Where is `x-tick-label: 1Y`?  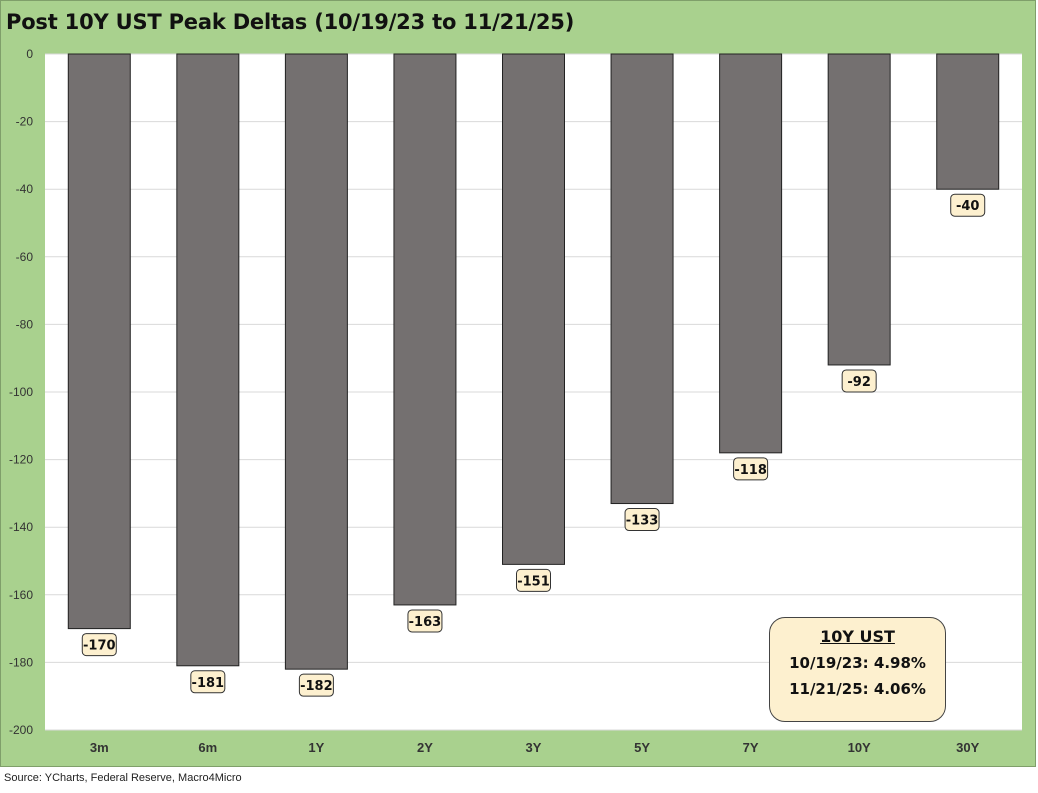
x-tick-label: 1Y is located at coordinates (316, 747).